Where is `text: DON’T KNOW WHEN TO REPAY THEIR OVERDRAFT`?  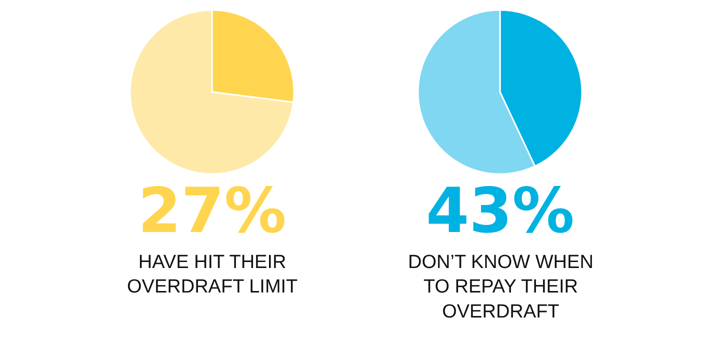 text: DON’T KNOW WHEN TO REPAY THEIR OVERDRAFT is located at coordinates (501, 287).